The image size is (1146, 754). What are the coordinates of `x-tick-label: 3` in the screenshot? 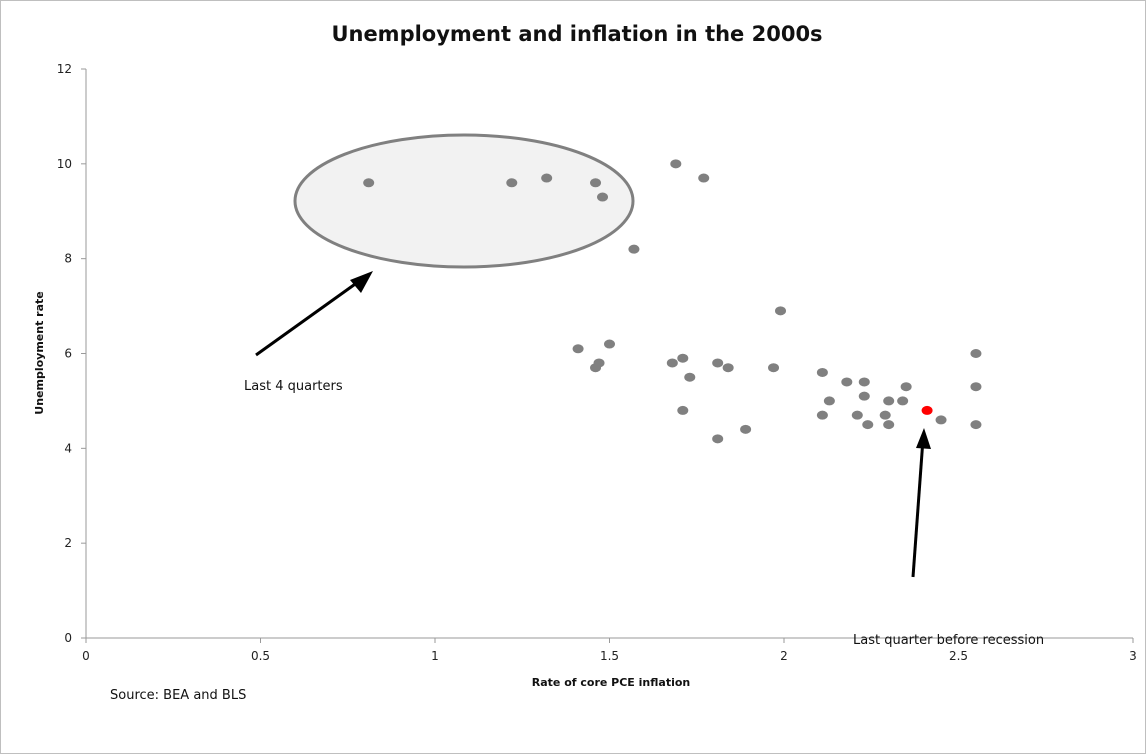 It's located at (1133, 656).